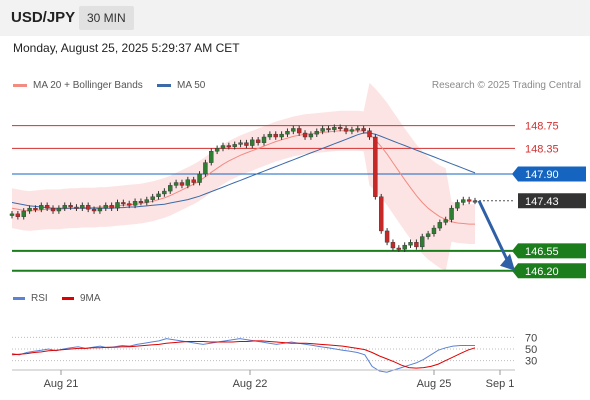  Describe the element at coordinates (61, 384) in the screenshot. I see `time-tick-label-0: Aug 21` at that location.